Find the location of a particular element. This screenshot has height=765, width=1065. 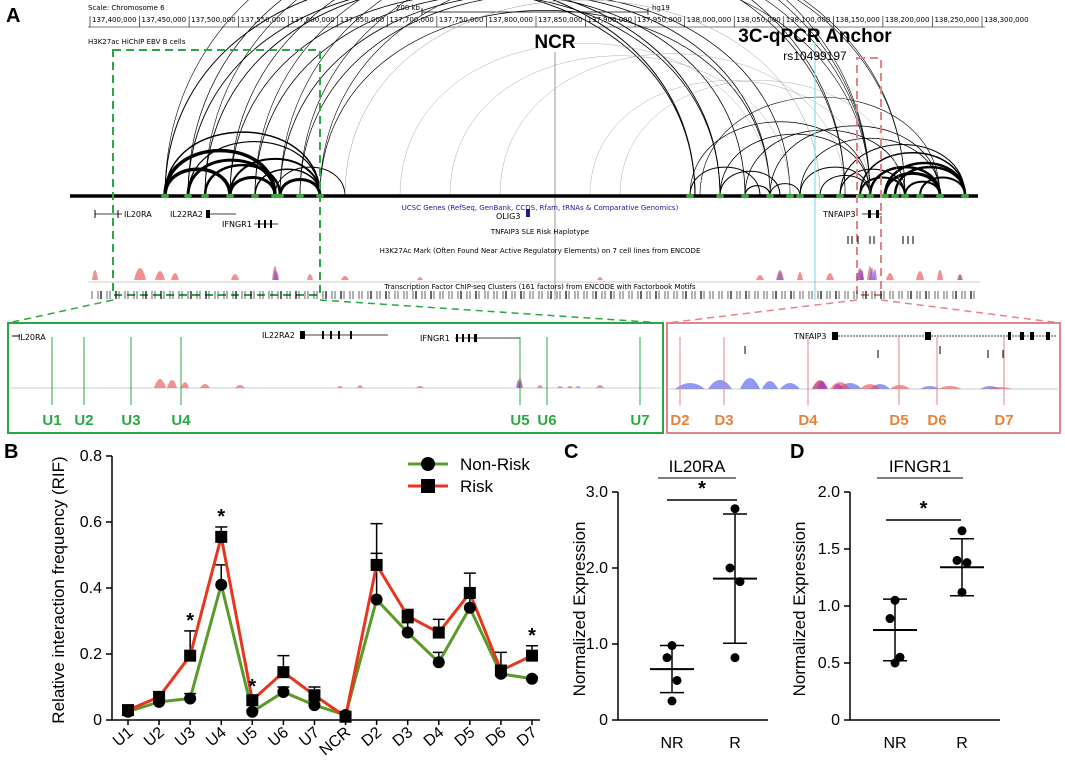

coord-label: 137,650,000 is located at coordinates (362, 20).